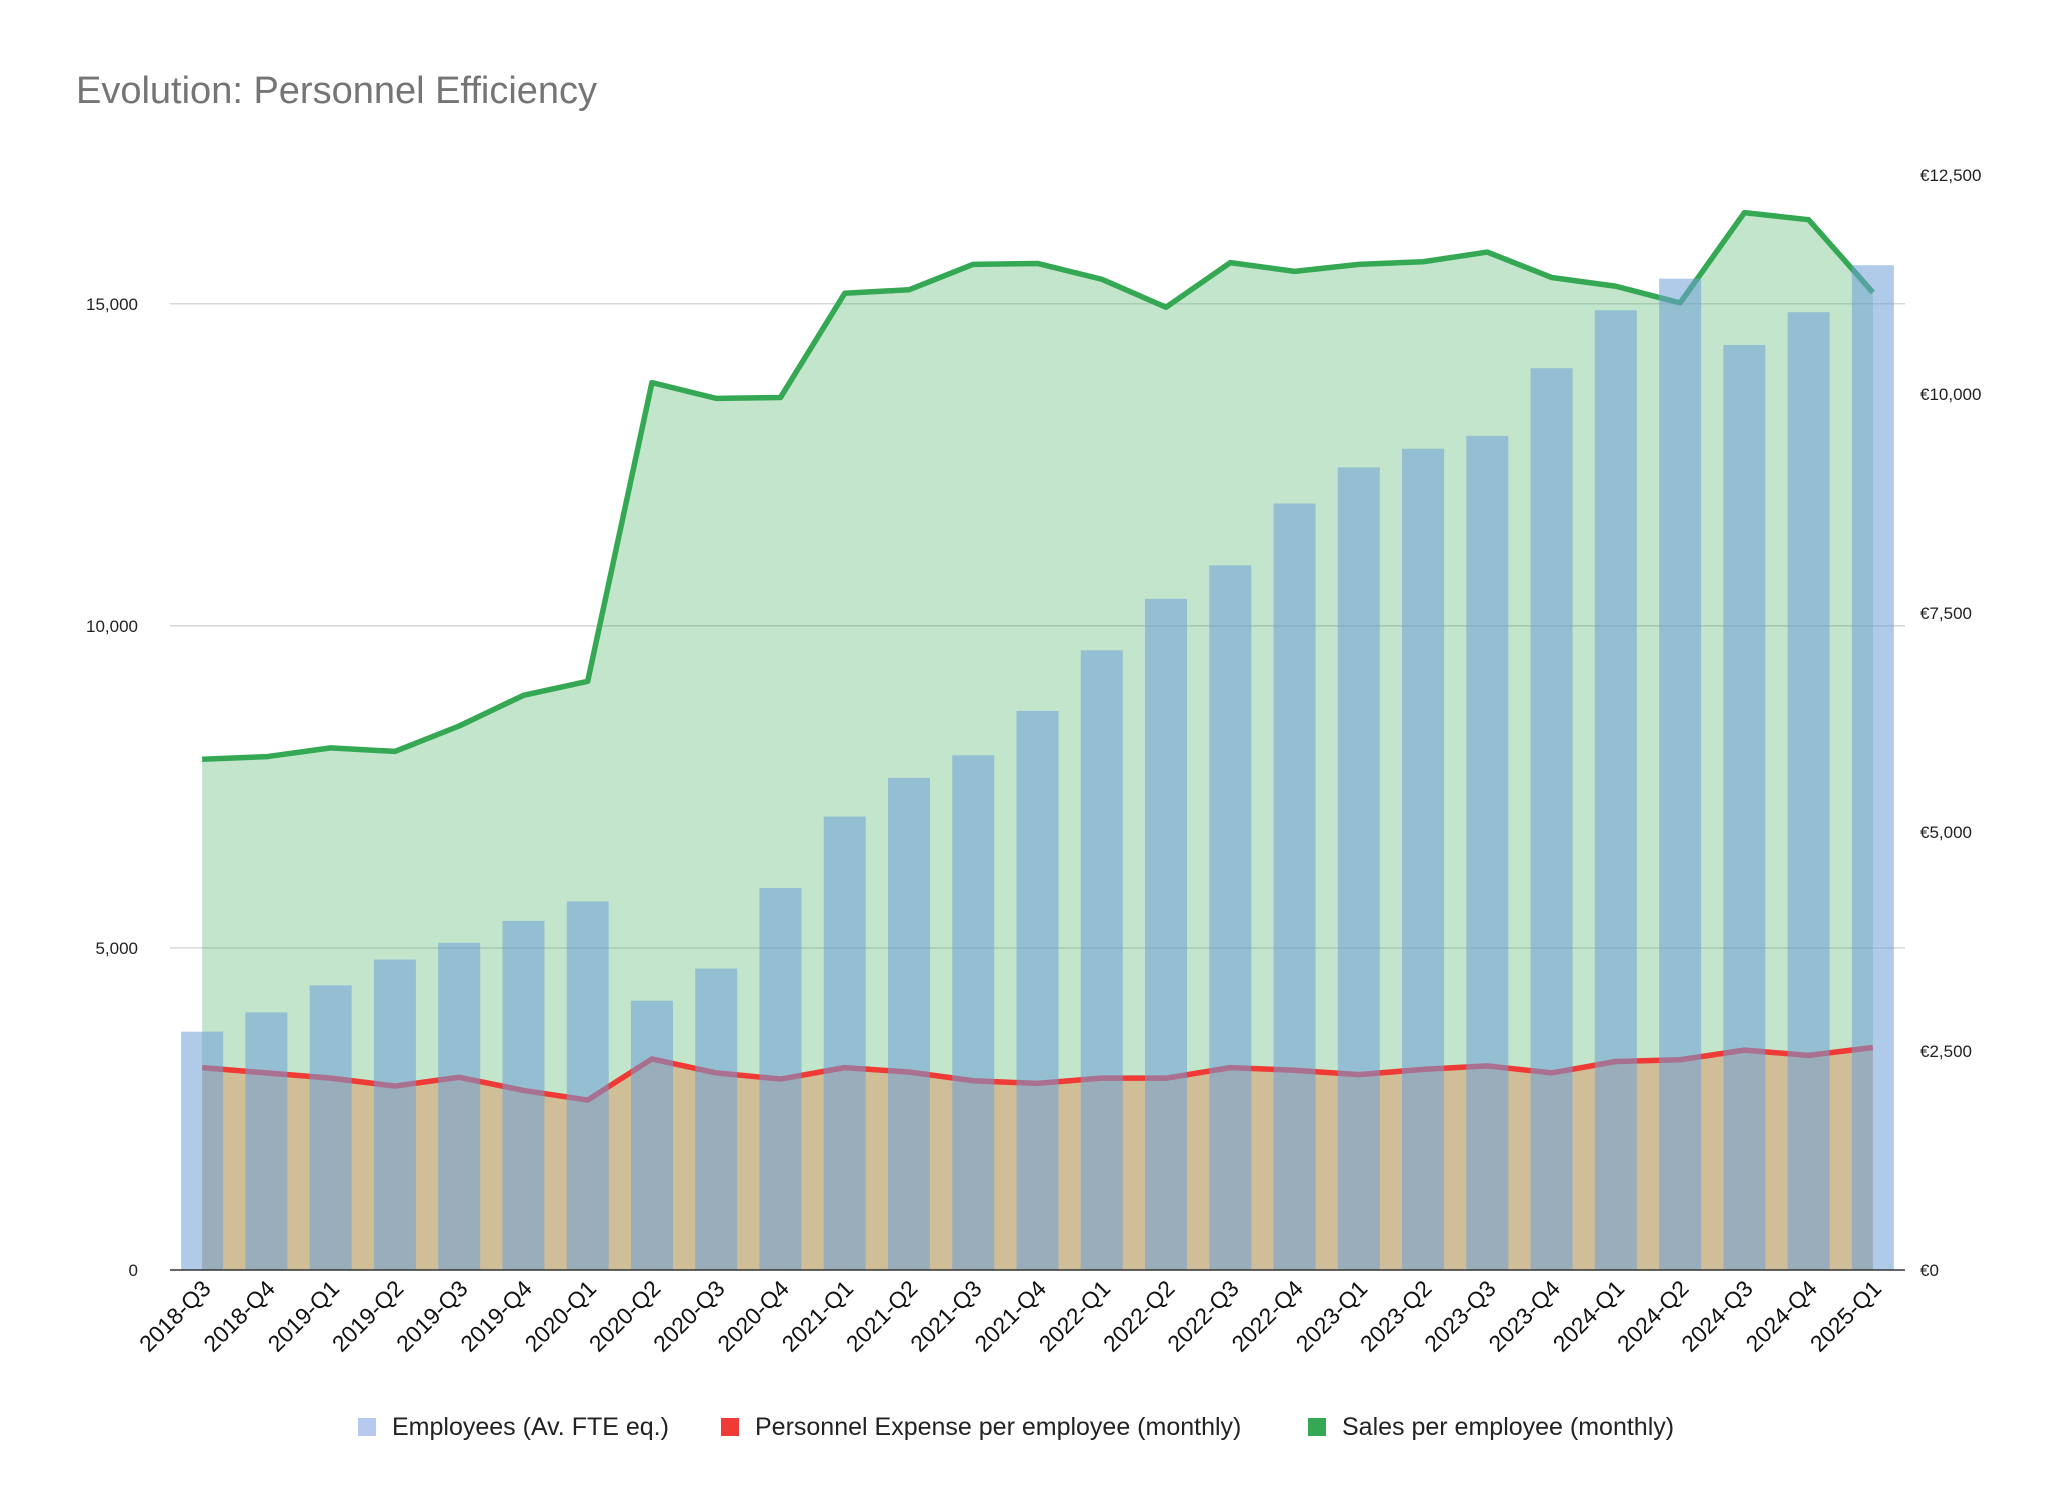 This screenshot has width=2048, height=1503. Describe the element at coordinates (1508, 1427) in the screenshot. I see `legend-label: Sales per employee (monthly)` at that location.